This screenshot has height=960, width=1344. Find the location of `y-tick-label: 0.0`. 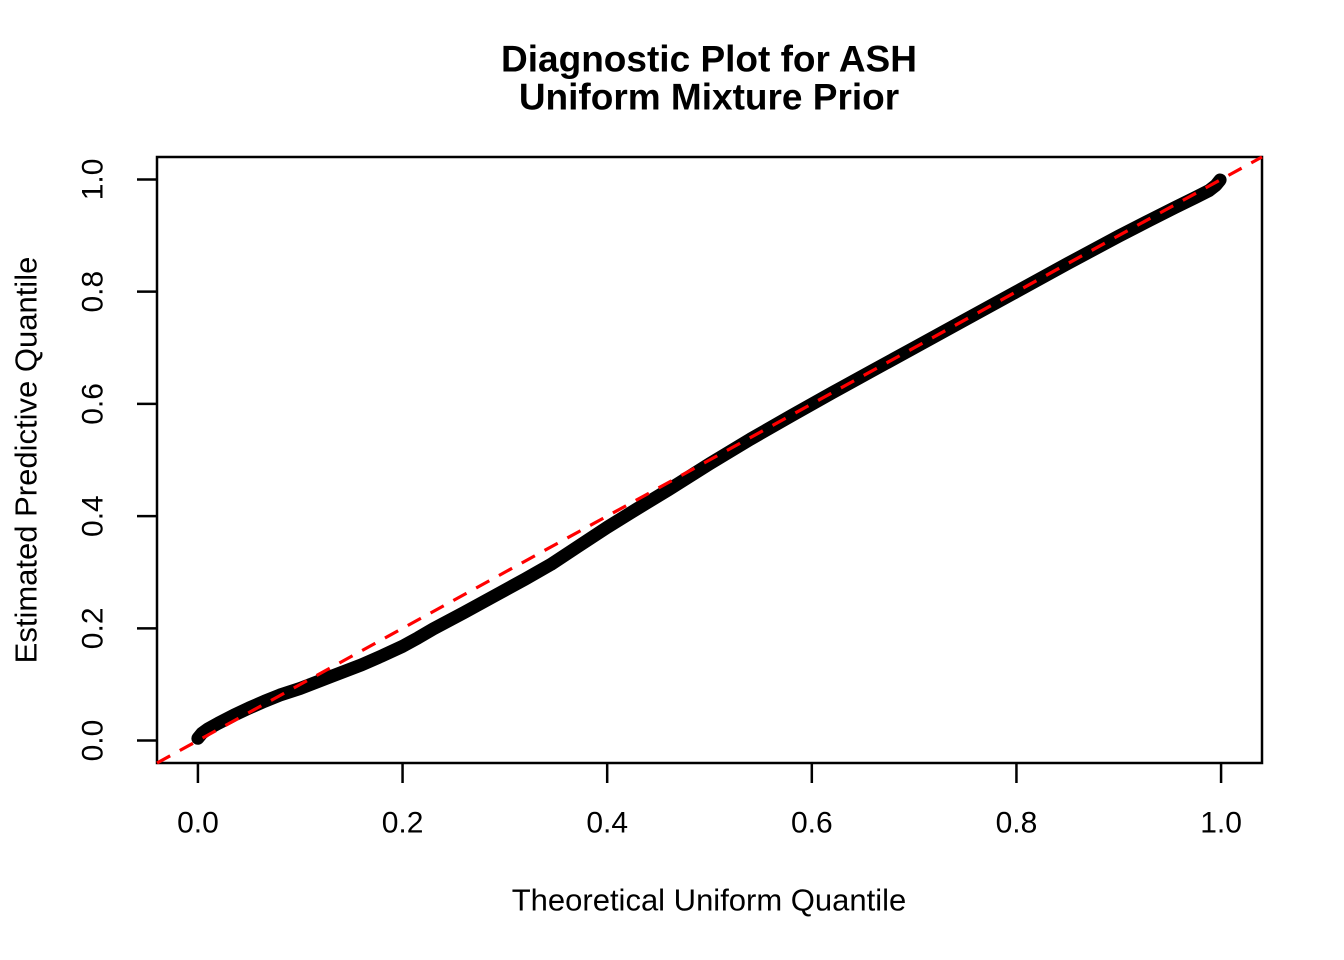

y-tick-label: 0.0 is located at coordinates (93, 741).